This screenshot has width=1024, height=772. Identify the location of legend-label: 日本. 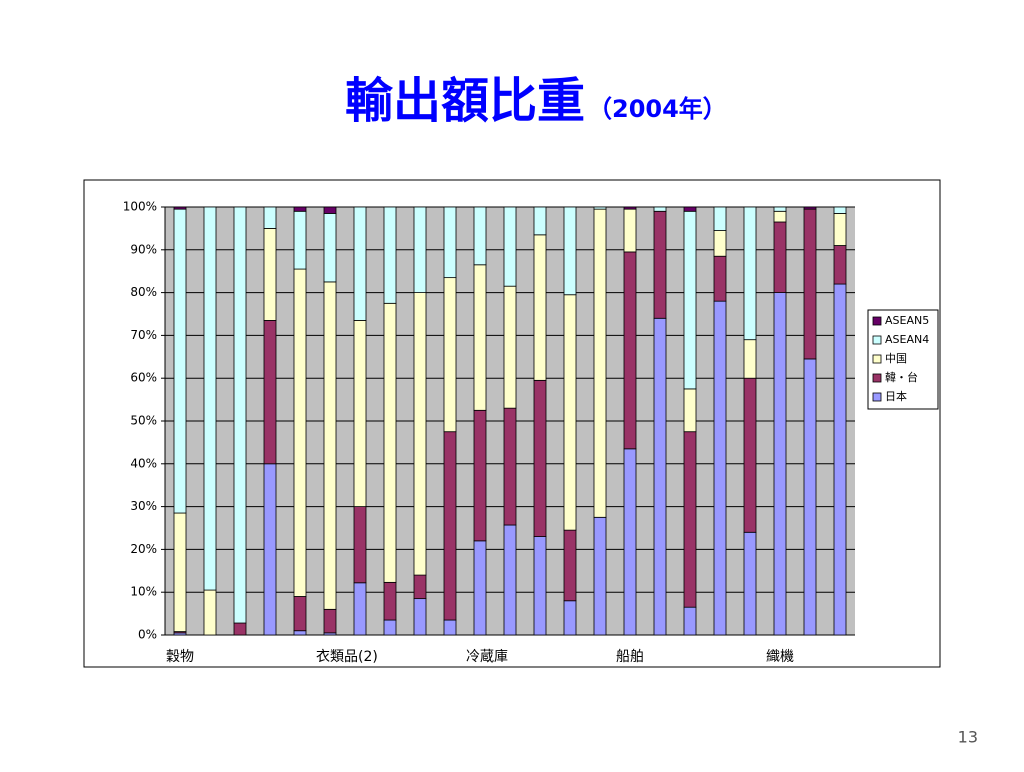
(896, 396).